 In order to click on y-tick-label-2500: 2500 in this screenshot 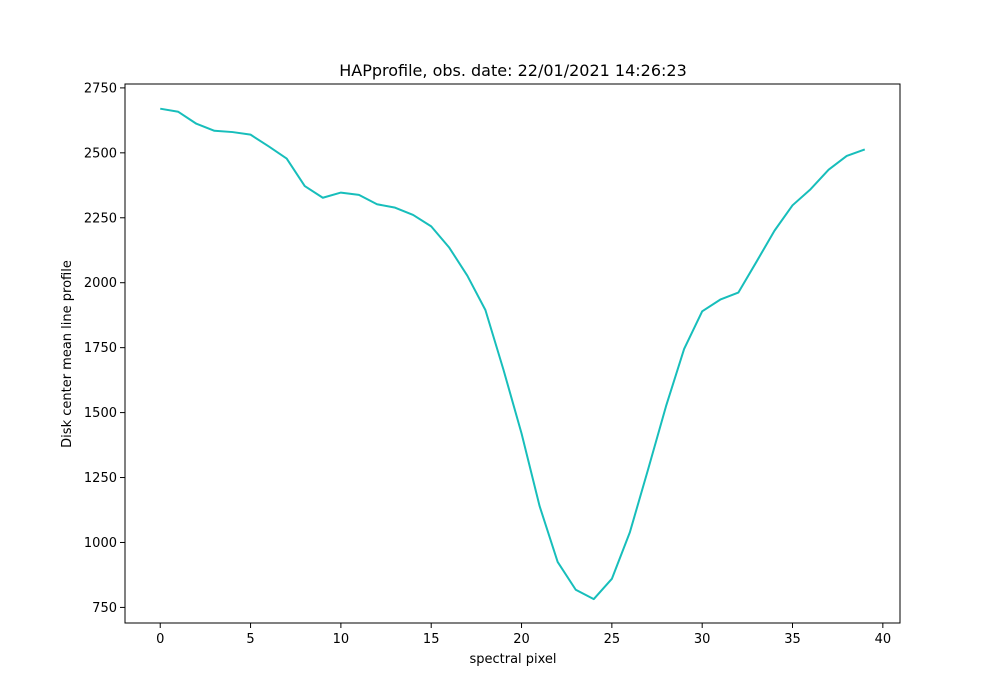, I will do `click(100, 153)`.